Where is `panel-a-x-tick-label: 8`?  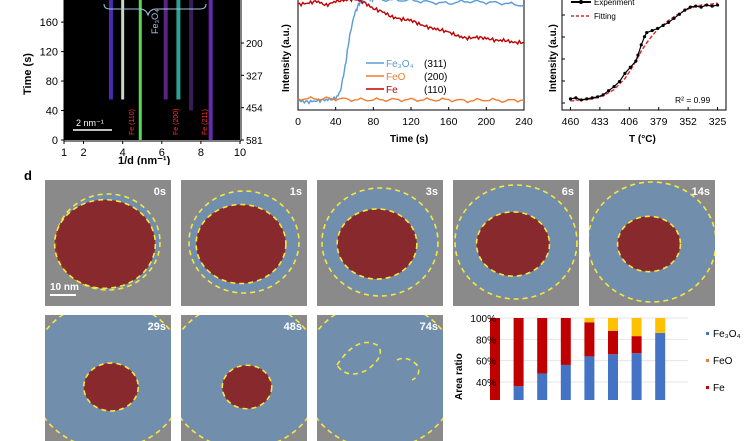
panel-a-x-tick-label: 8 is located at coordinates (201, 153).